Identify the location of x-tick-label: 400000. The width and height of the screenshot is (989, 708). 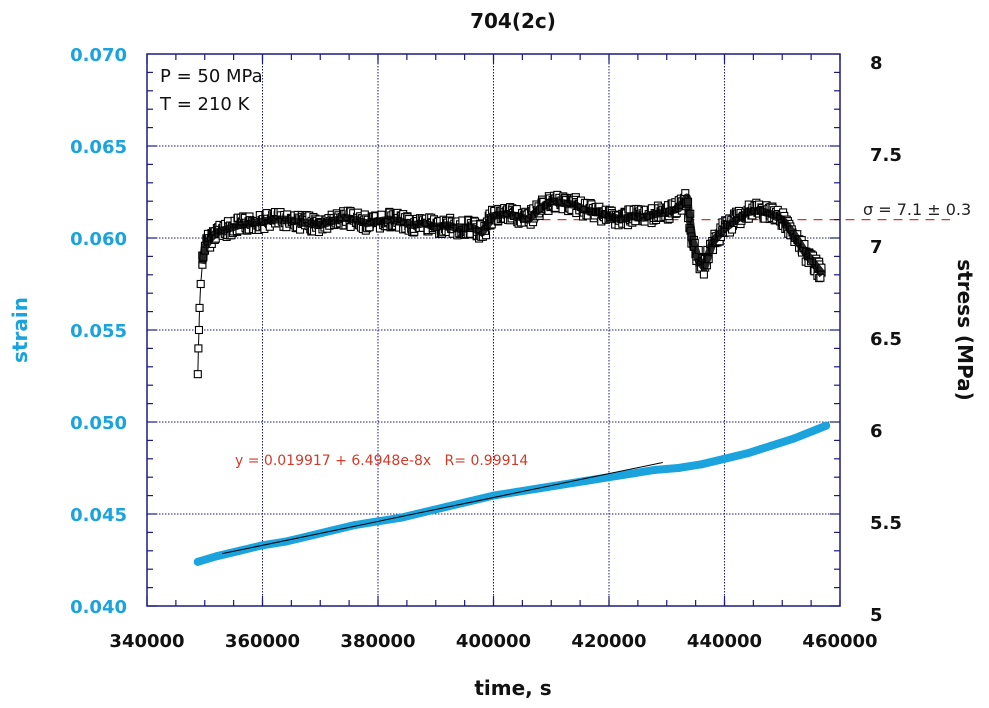
(493, 641).